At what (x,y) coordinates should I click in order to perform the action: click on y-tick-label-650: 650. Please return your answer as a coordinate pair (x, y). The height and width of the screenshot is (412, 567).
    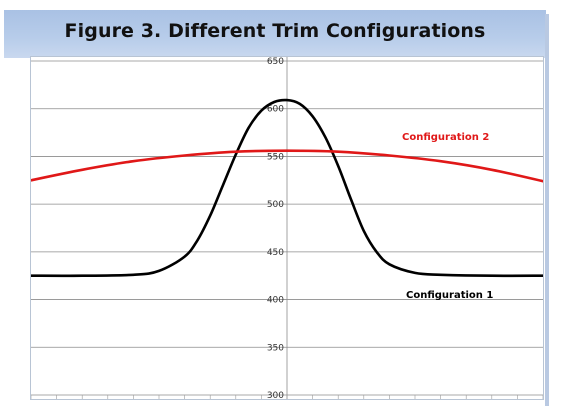
    Looking at the image, I should click on (275, 62).